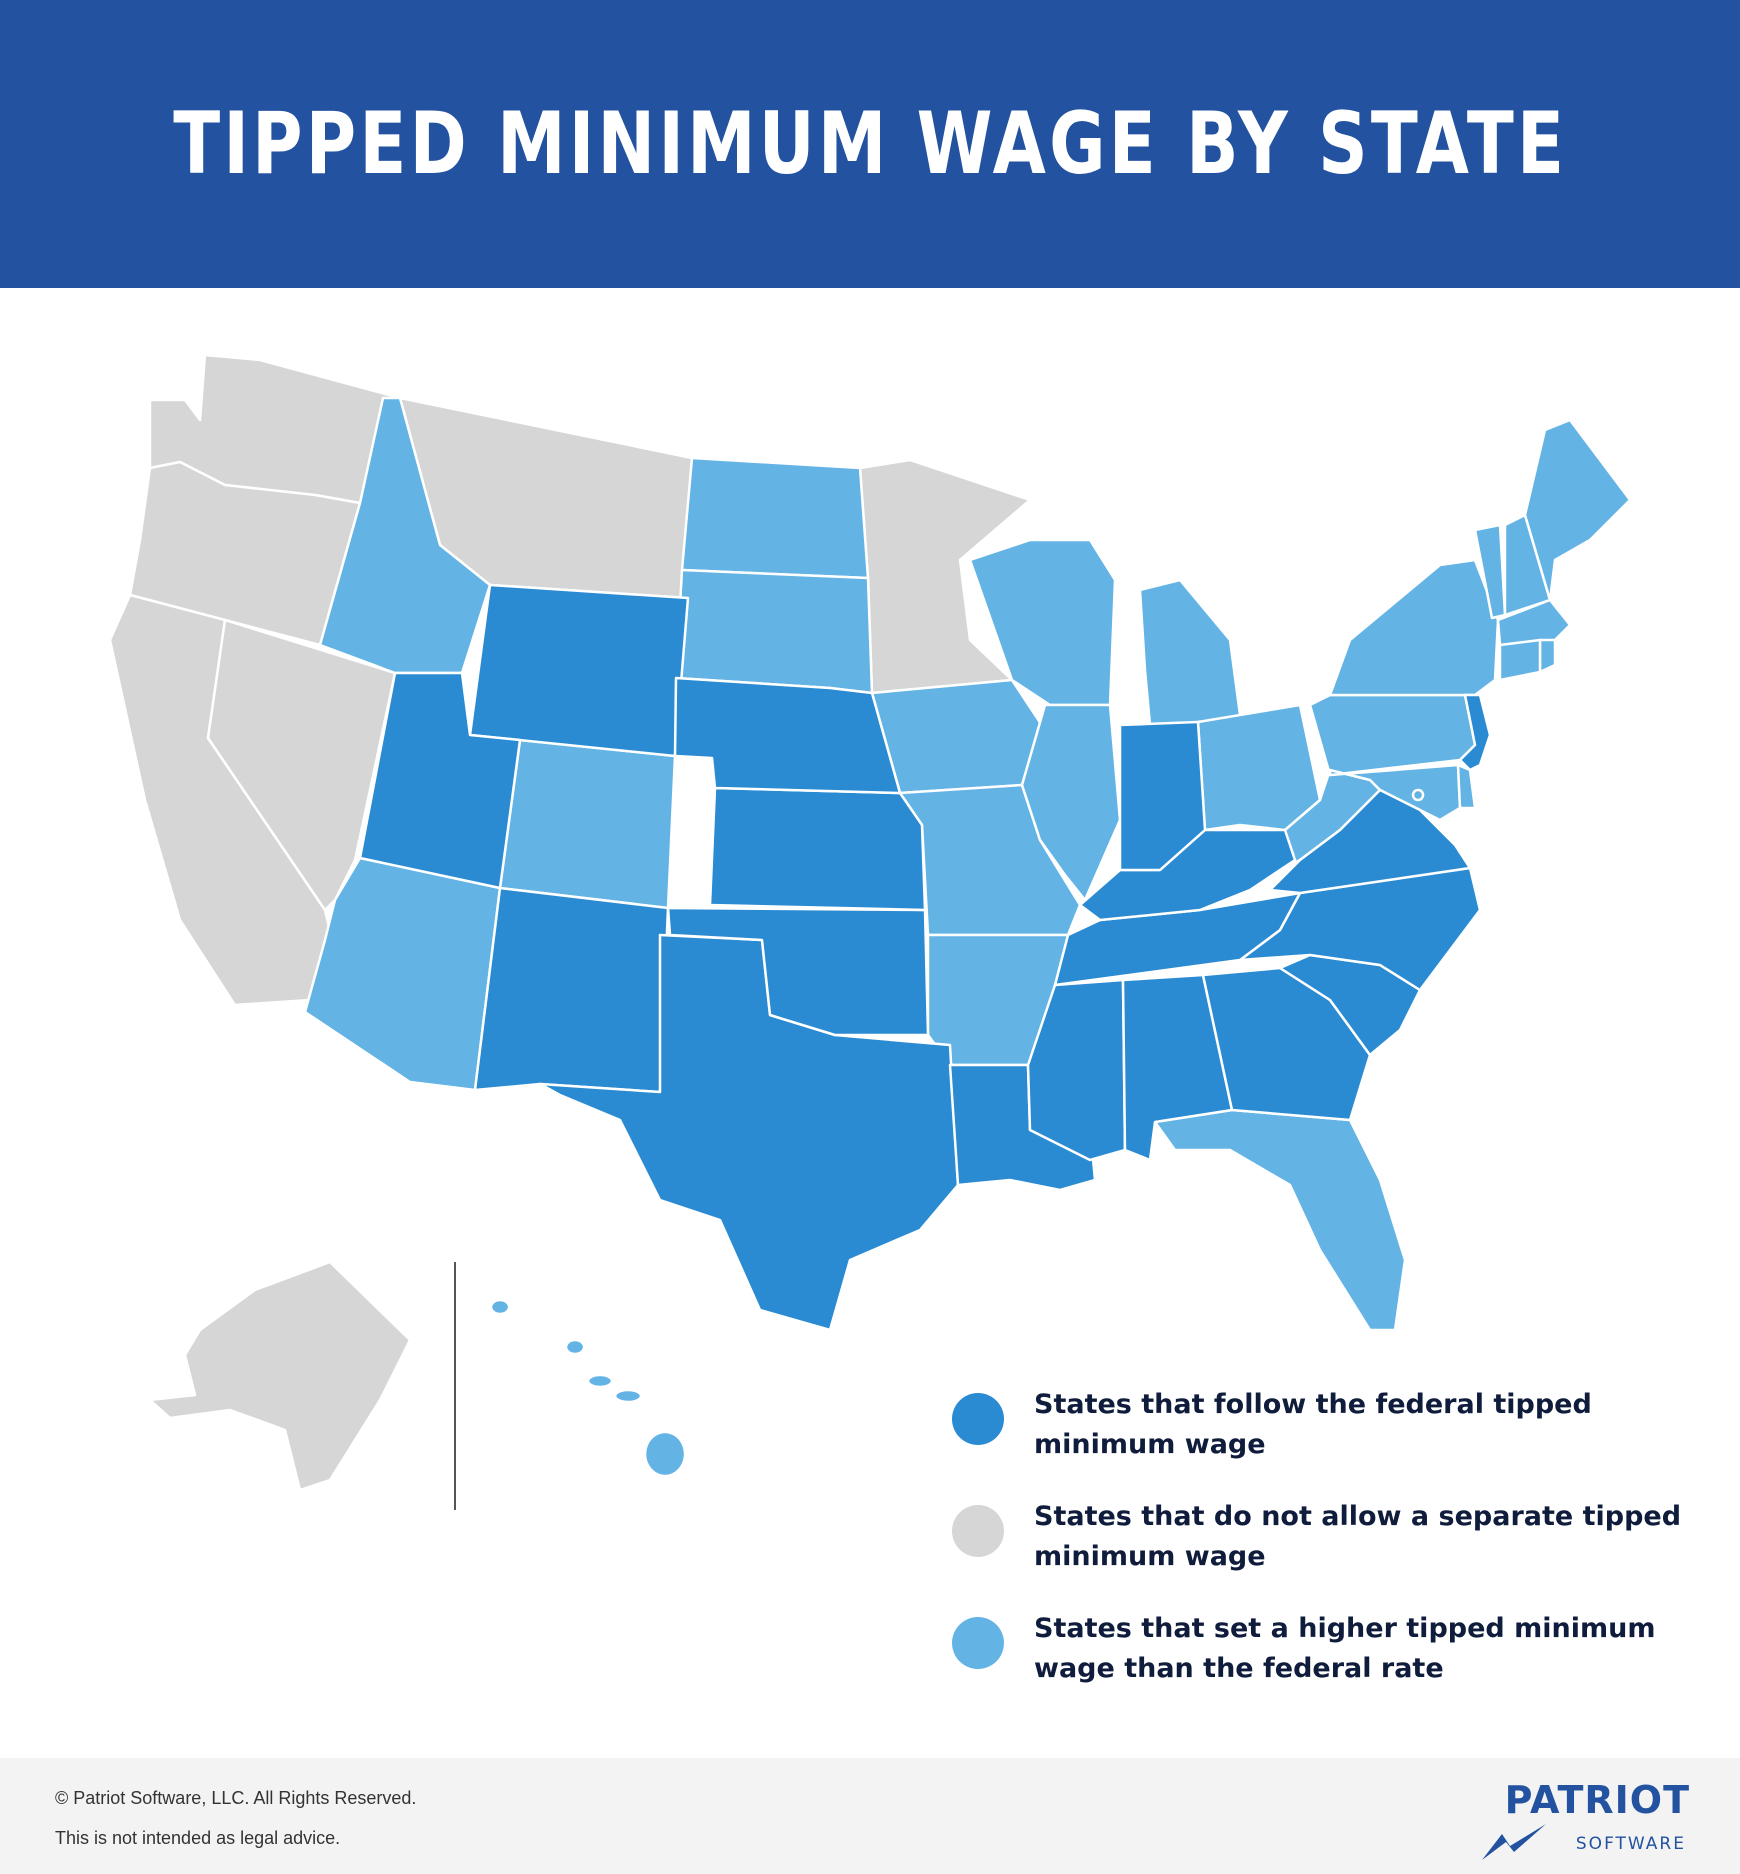  I want to click on state-fl, so click(1280, 1220).